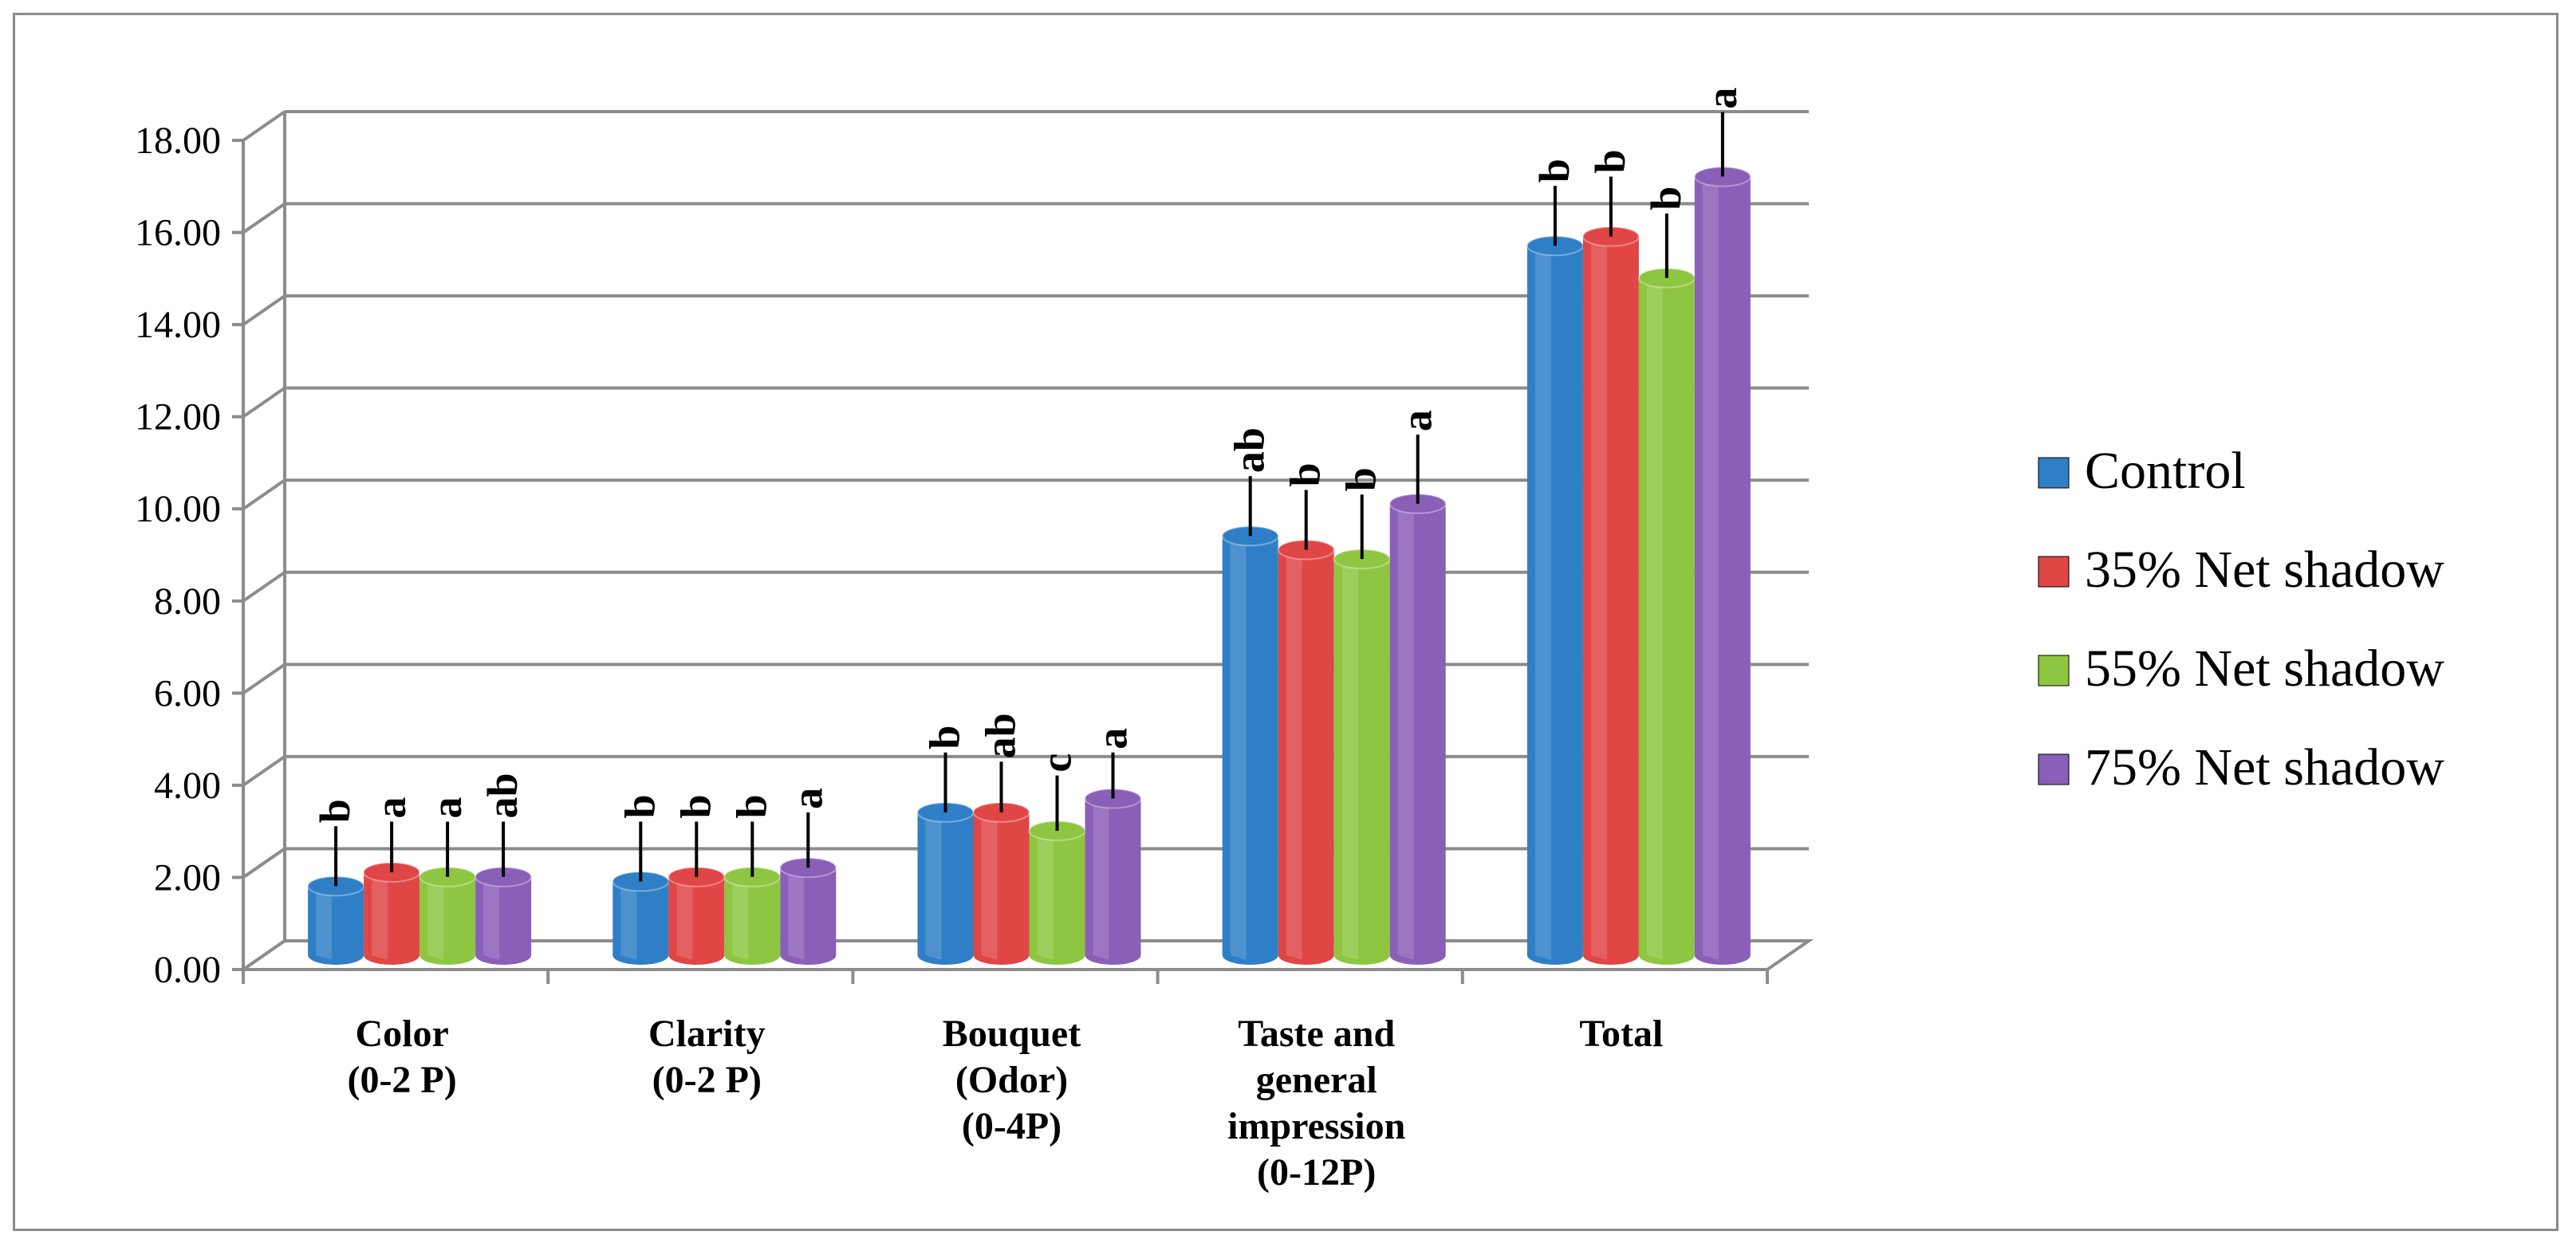 The height and width of the screenshot is (1247, 2576). I want to click on y-tick-label: 12.00, so click(178, 417).